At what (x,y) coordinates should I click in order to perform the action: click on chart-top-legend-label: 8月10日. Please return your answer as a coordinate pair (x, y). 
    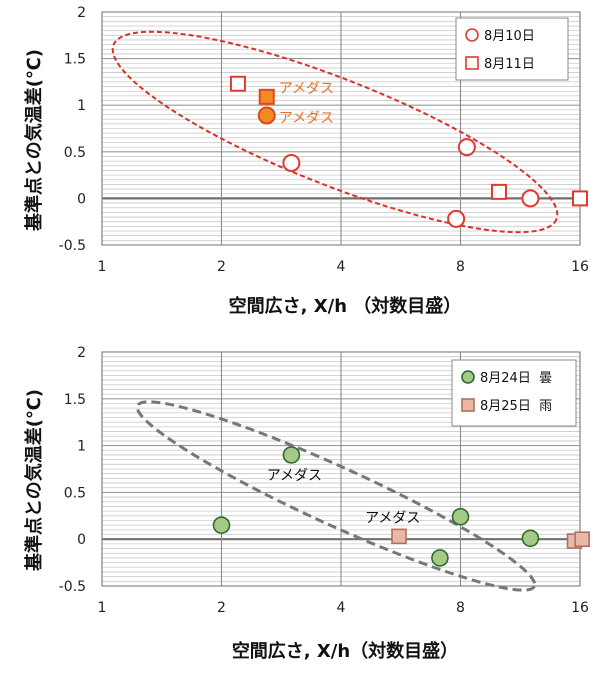
    Looking at the image, I should click on (509, 36).